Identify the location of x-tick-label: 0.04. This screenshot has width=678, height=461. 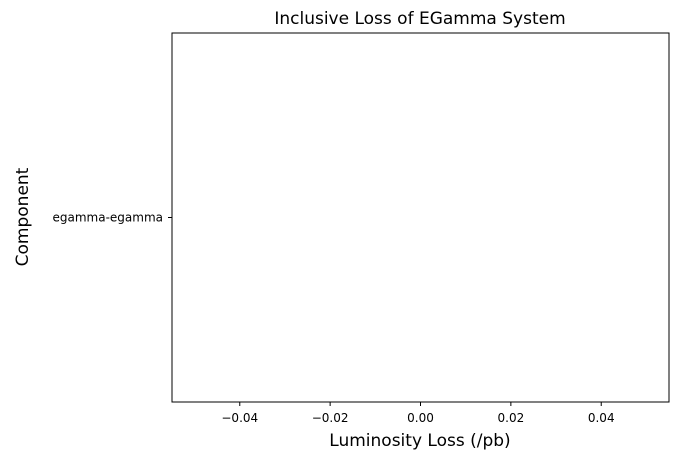
(601, 418).